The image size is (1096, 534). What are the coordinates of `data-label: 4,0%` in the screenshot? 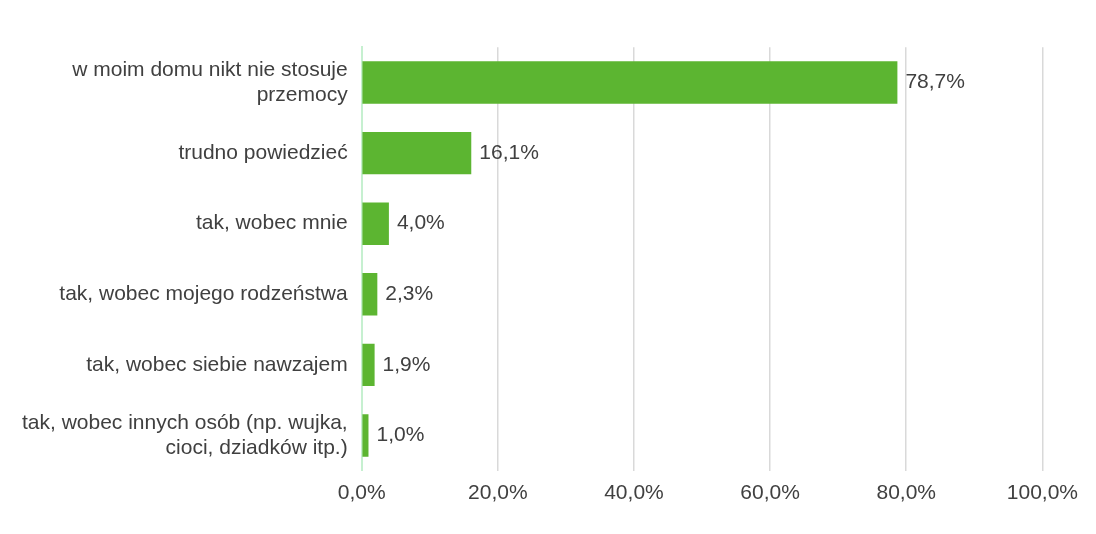 It's located at (420, 222).